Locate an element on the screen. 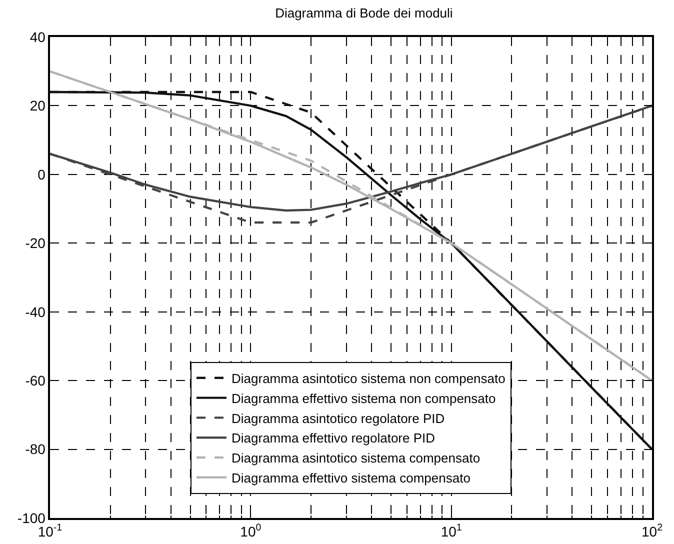 The image size is (674, 544). y-tick-label: -60 is located at coordinates (35, 380).